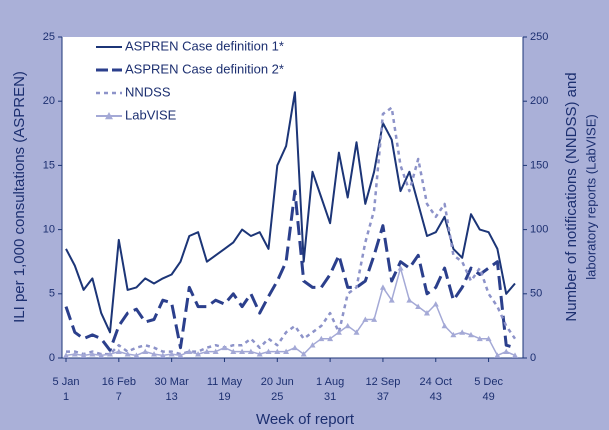  Describe the element at coordinates (19, 197) in the screenshot. I see `y-axis-label: ILI per 1,000 consultations (ASPREN)` at that location.